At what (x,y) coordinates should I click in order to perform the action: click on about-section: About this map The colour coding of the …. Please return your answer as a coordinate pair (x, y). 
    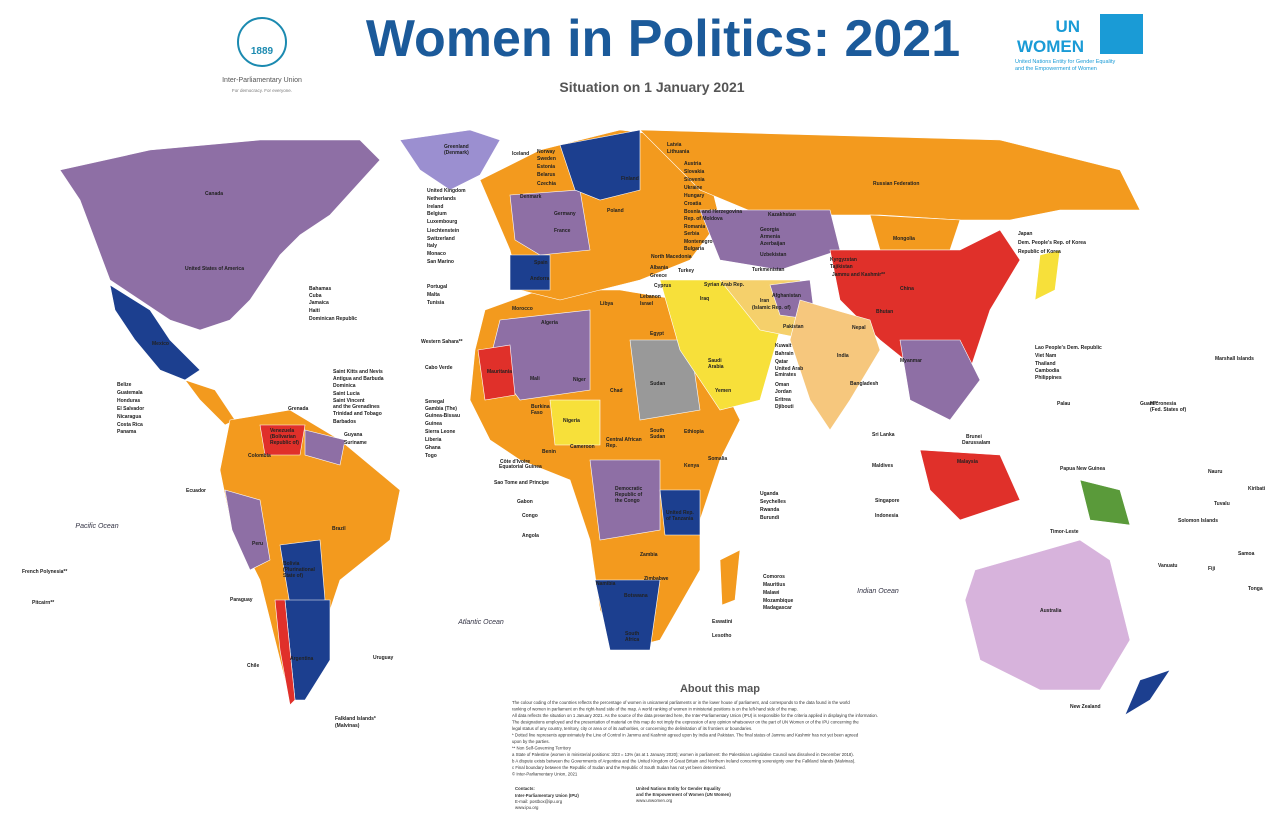
    Looking at the image, I should click on (695, 746).